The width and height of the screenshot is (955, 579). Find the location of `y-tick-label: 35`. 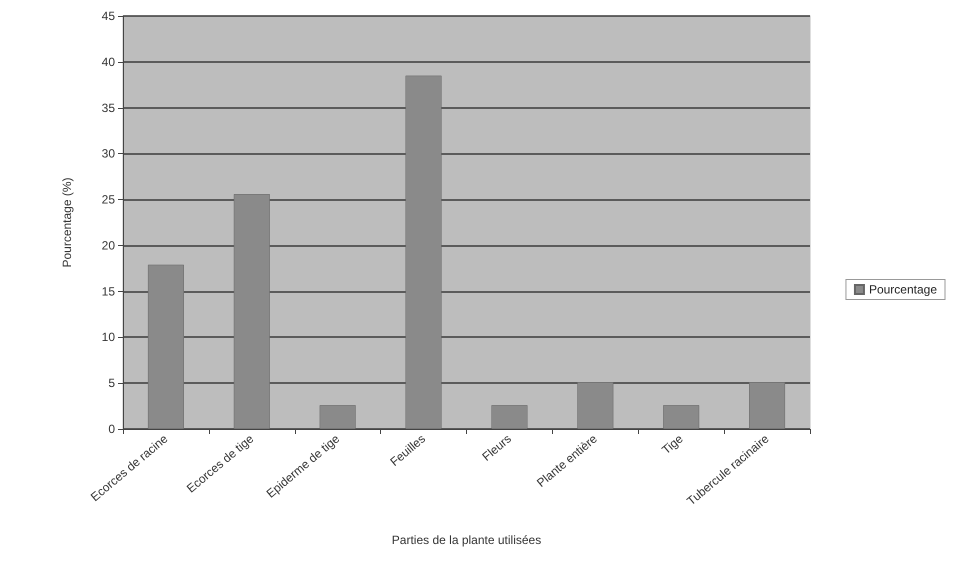

y-tick-label: 35 is located at coordinates (109, 107).